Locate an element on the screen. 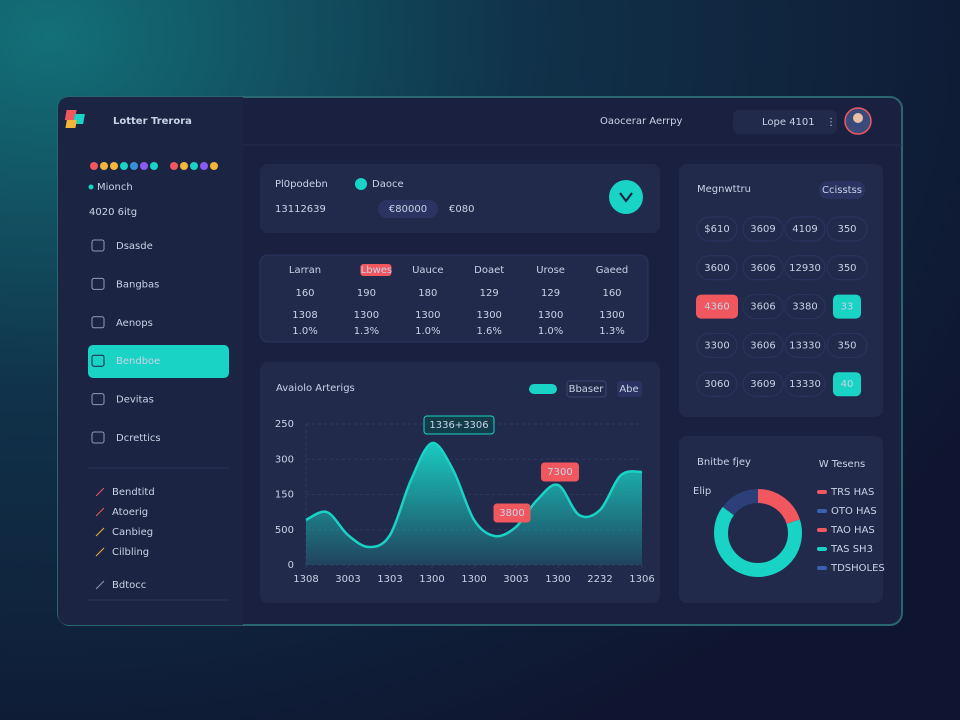 The image size is (960, 720). donut-note: Elip is located at coordinates (702, 491).